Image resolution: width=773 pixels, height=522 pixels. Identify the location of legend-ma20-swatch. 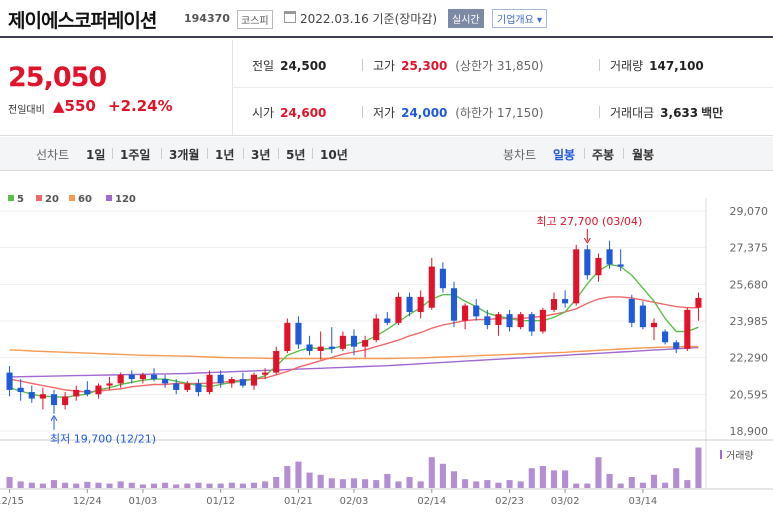
(39, 198).